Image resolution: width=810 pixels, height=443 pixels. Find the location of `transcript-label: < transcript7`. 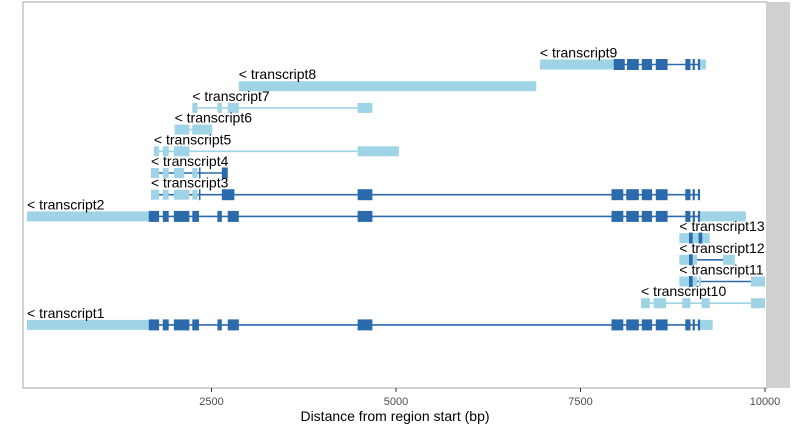

transcript-label: < transcript7 is located at coordinates (231, 96).